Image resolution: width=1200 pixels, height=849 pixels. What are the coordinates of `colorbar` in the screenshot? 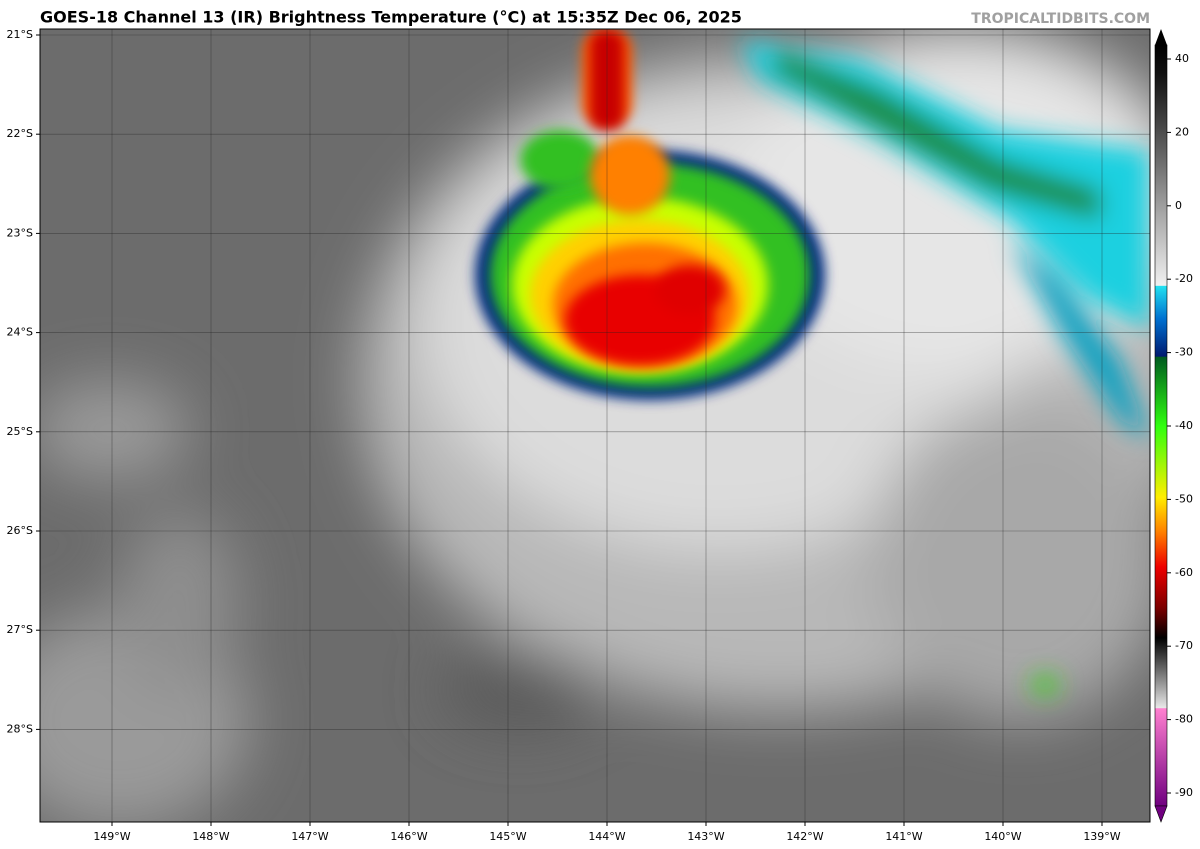 It's located at (1161, 425).